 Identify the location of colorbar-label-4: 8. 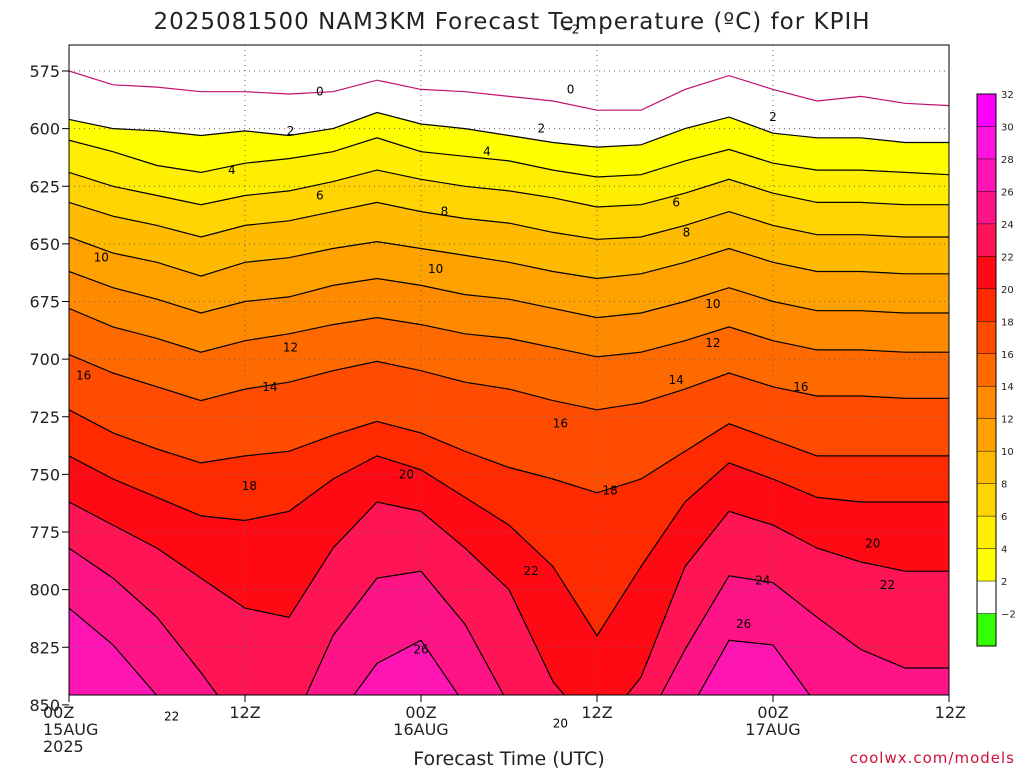
(1004, 485).